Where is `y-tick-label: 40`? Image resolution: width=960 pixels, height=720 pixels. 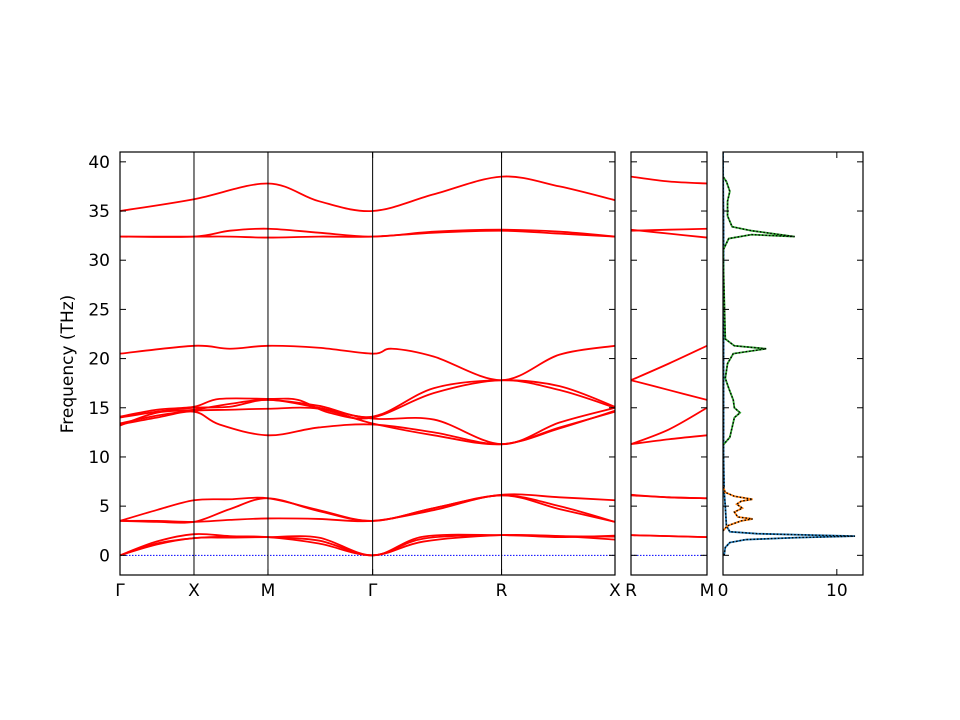
y-tick-label: 40 is located at coordinates (99, 163).